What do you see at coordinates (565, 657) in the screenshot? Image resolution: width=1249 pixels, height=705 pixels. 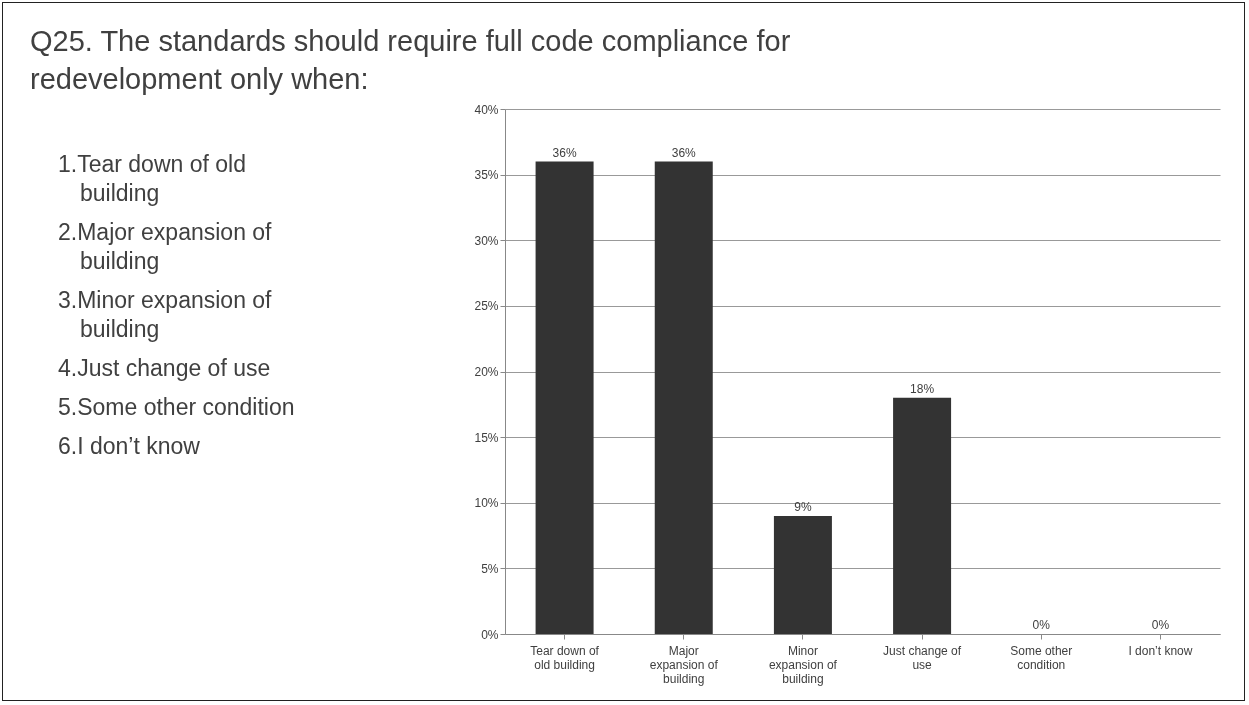 I see `x-tick-label: Tear down of old building` at bounding box center [565, 657].